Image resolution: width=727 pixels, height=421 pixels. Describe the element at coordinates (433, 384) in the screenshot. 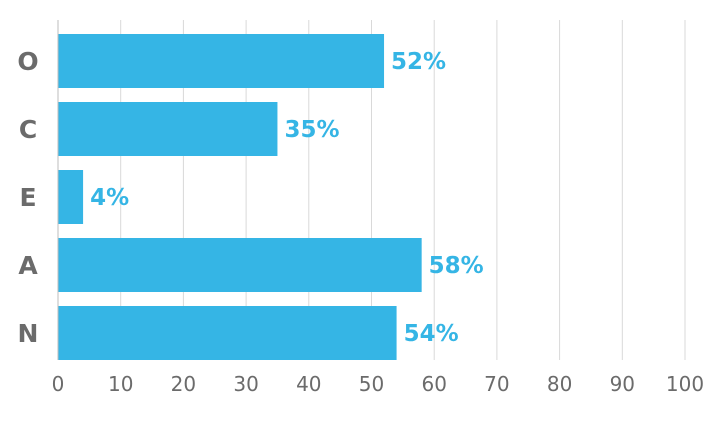

I see `x-tick-label-60: 60` at that location.